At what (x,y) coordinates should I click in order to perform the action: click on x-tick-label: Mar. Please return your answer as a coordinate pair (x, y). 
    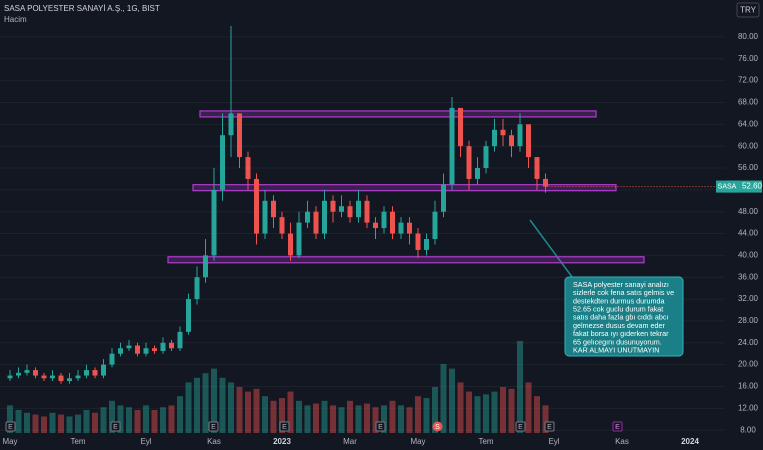
    Looking at the image, I should click on (350, 441).